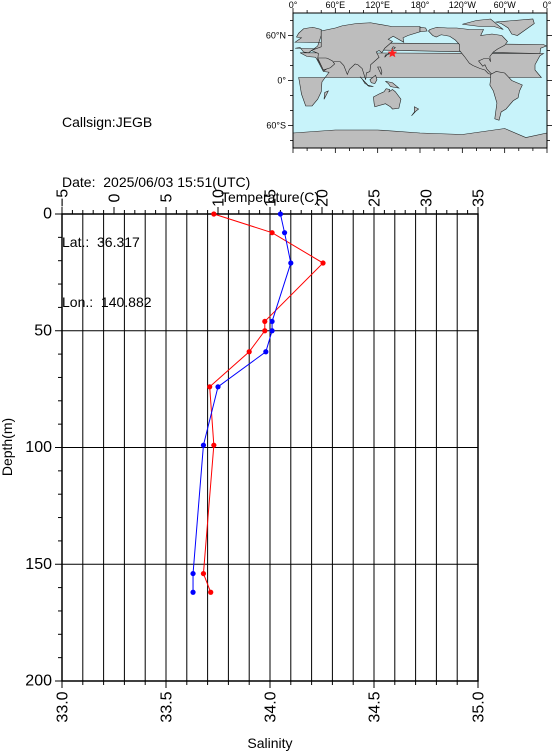 The width and height of the screenshot is (553, 751). What do you see at coordinates (375, 198) in the screenshot?
I see `temperature-tick-label: 25` at bounding box center [375, 198].